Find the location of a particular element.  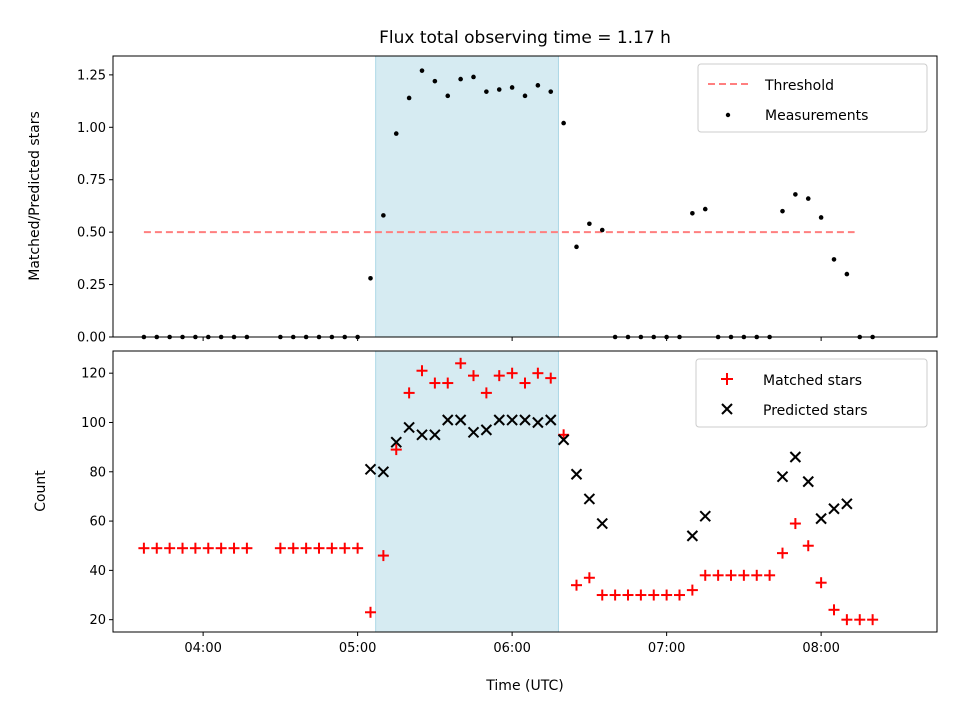

threshold-legend-label: Threshold is located at coordinates (799, 86).